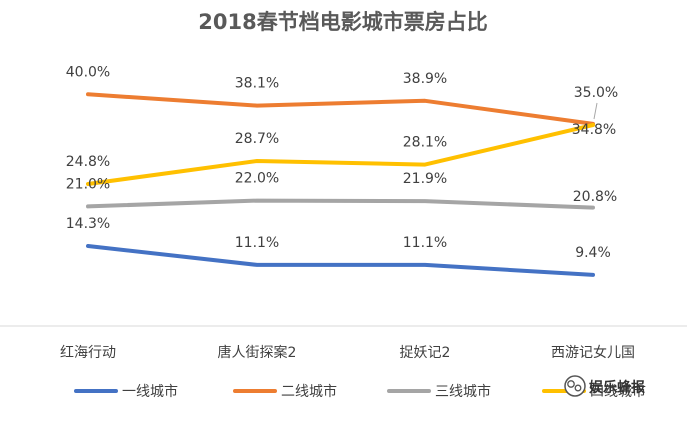 The height and width of the screenshot is (423, 687). I want to click on legend-label: 三线城市, so click(463, 391).